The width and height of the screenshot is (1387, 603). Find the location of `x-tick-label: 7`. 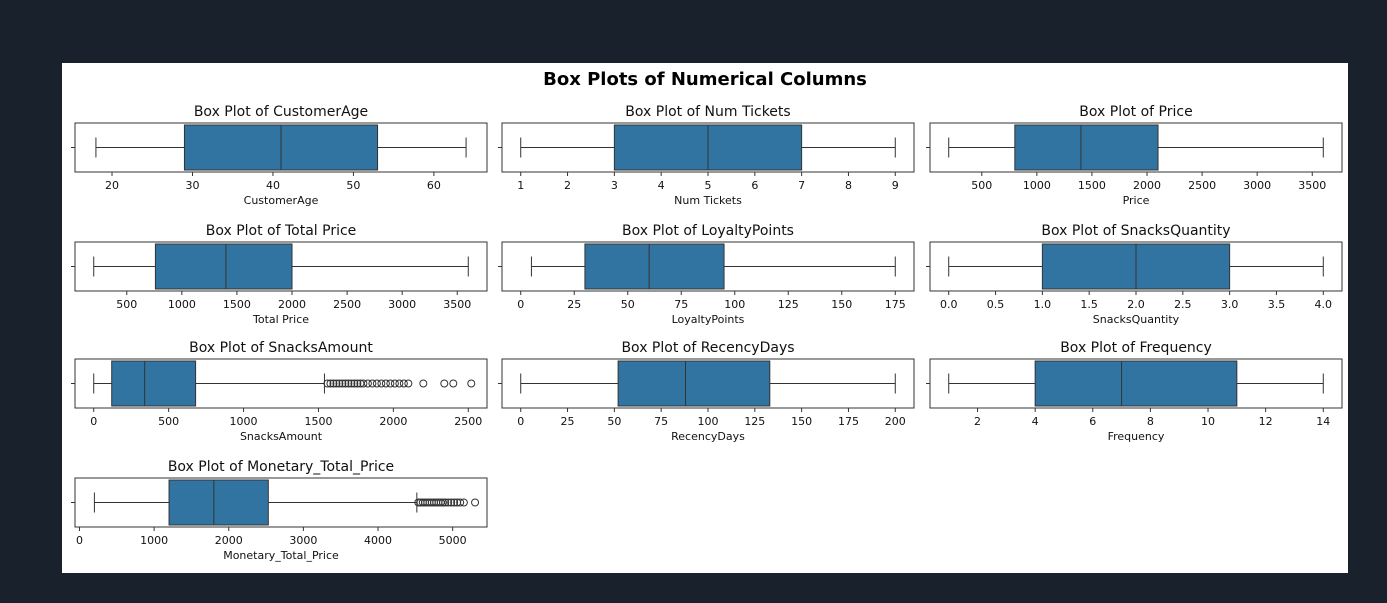

x-tick-label: 7 is located at coordinates (801, 185).